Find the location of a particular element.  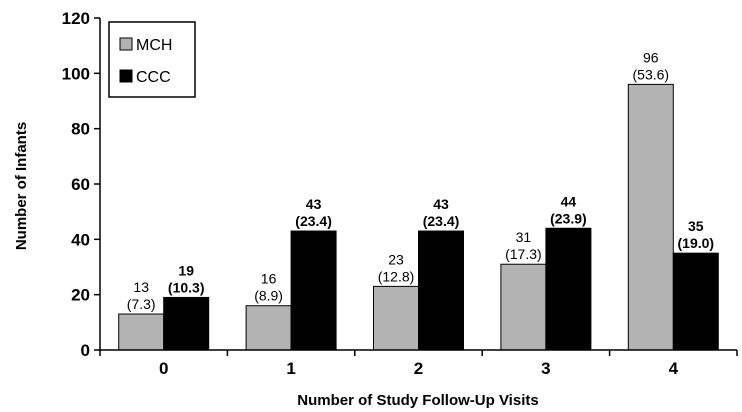

data-label-percent: (10.3) is located at coordinates (186, 287).